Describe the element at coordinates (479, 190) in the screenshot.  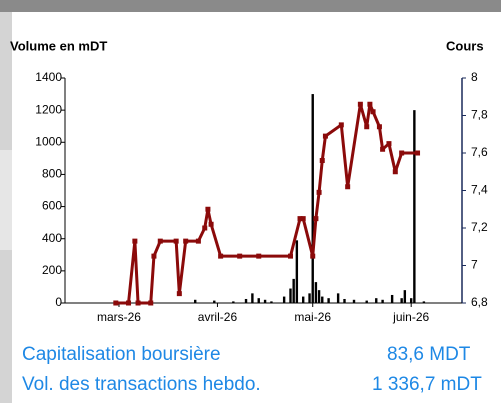
I see `y2-tick-label: 7,4` at that location.